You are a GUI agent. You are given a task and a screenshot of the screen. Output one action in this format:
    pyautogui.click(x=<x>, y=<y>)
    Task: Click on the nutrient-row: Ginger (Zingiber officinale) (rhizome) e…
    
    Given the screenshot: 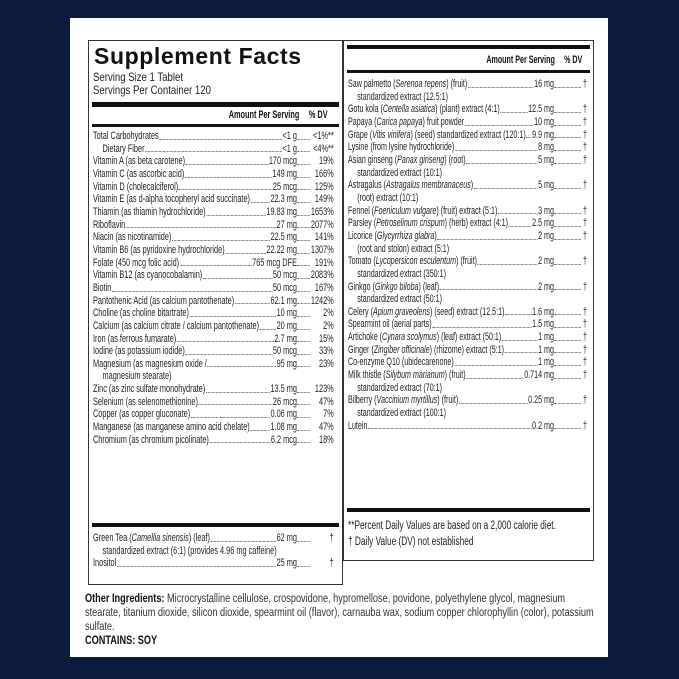 What is the action you would take?
    pyautogui.click(x=467, y=350)
    